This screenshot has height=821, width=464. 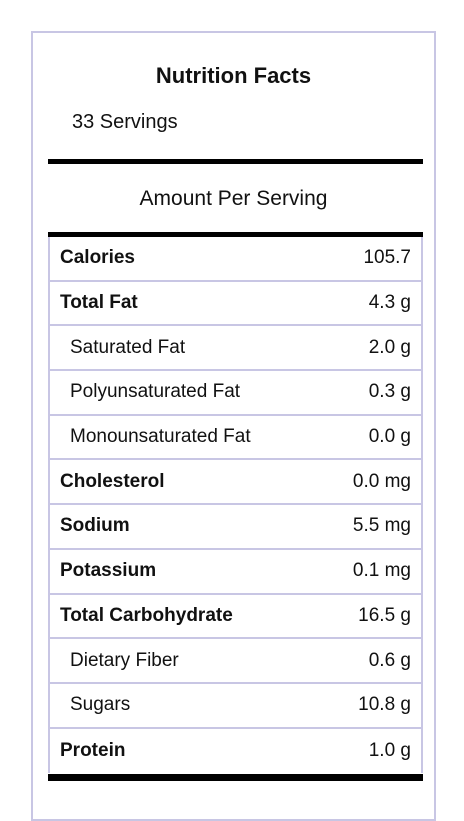 I want to click on servings: 33 Servings, so click(x=125, y=122).